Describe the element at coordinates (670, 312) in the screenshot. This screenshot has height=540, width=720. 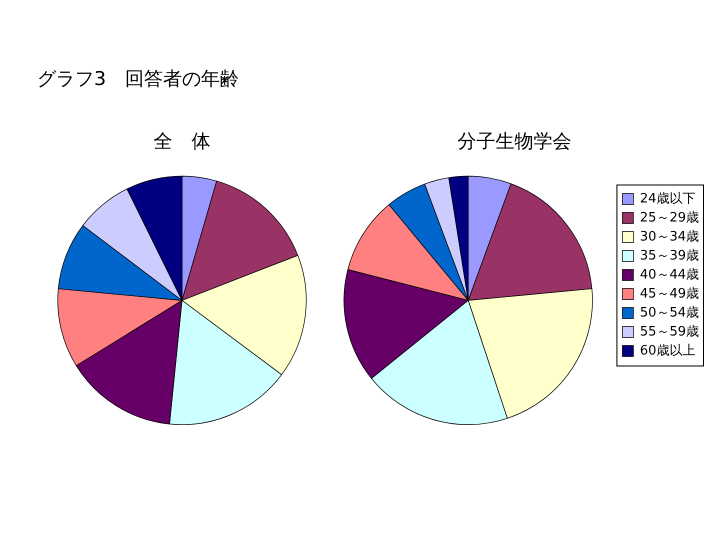
I see `legend-label: 50～54歳` at that location.